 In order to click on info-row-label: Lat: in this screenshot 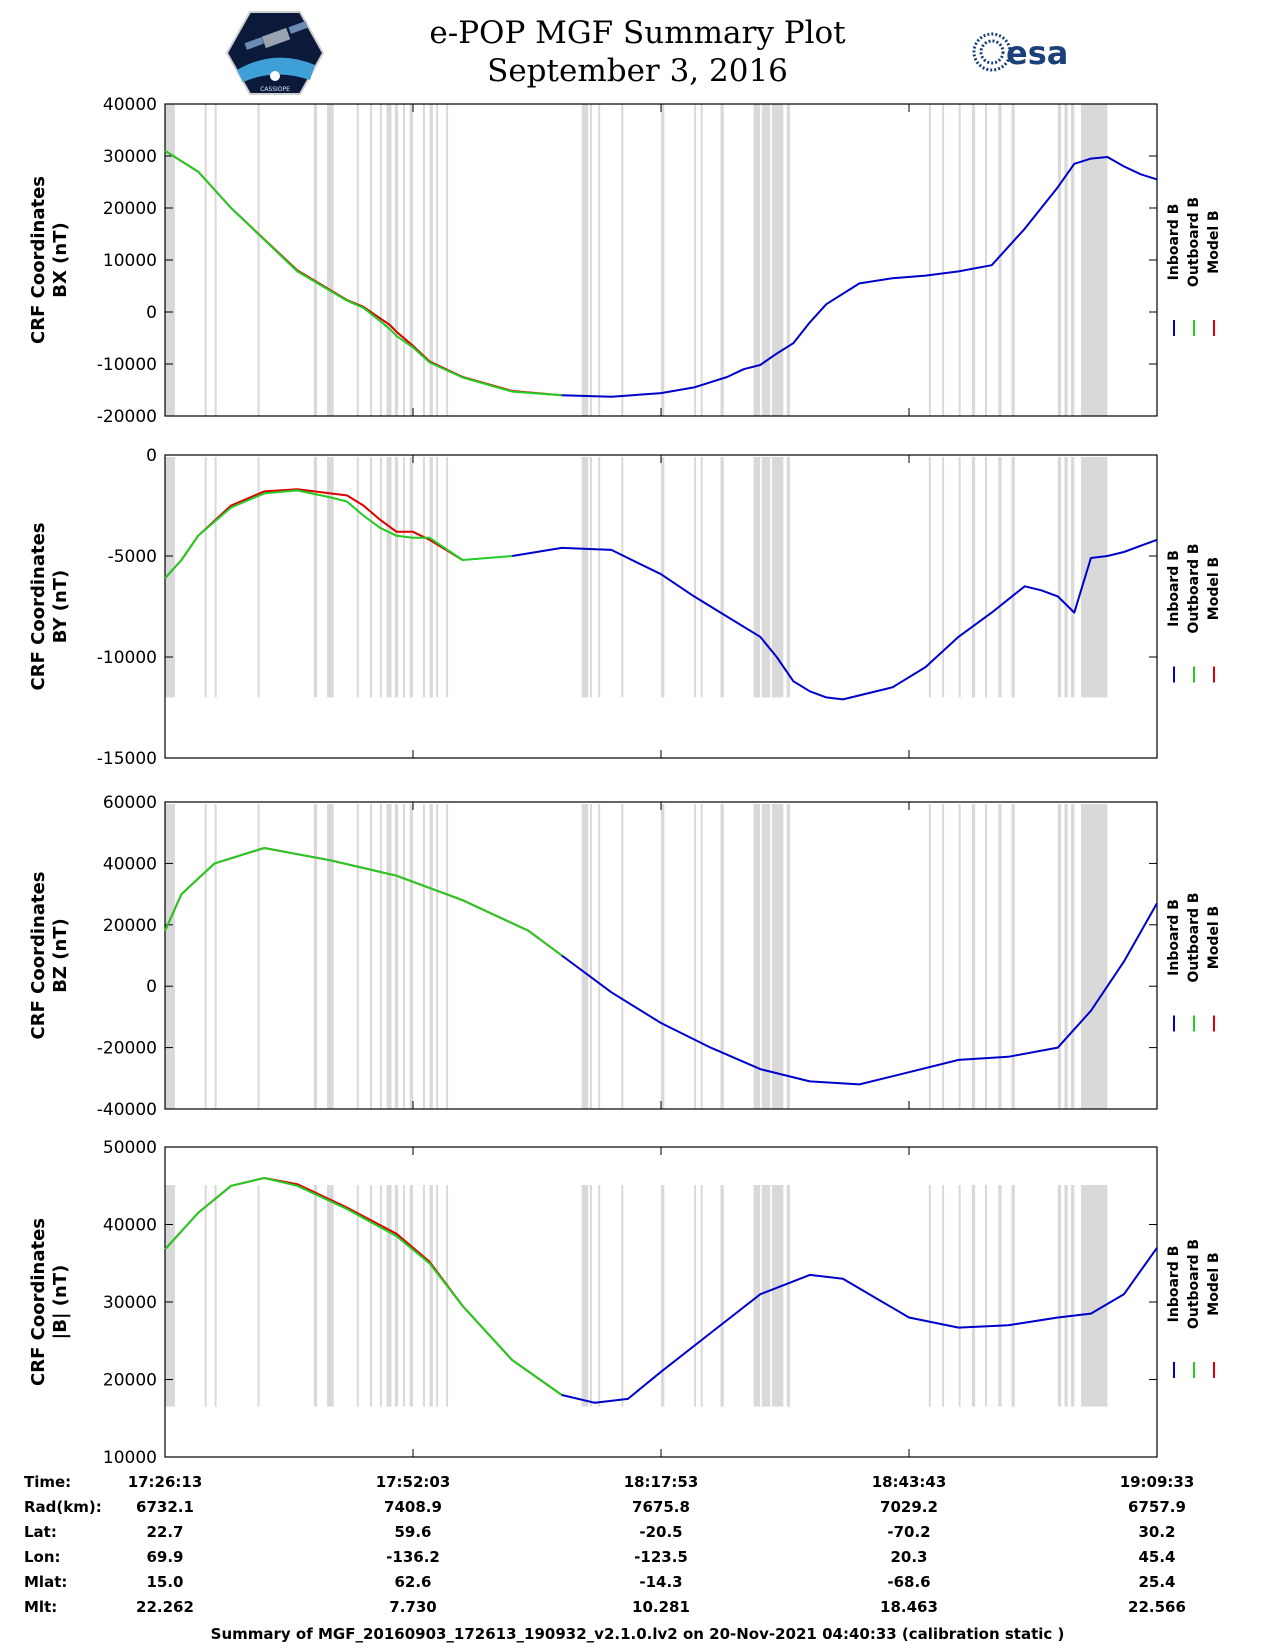, I will do `click(40, 1532)`.